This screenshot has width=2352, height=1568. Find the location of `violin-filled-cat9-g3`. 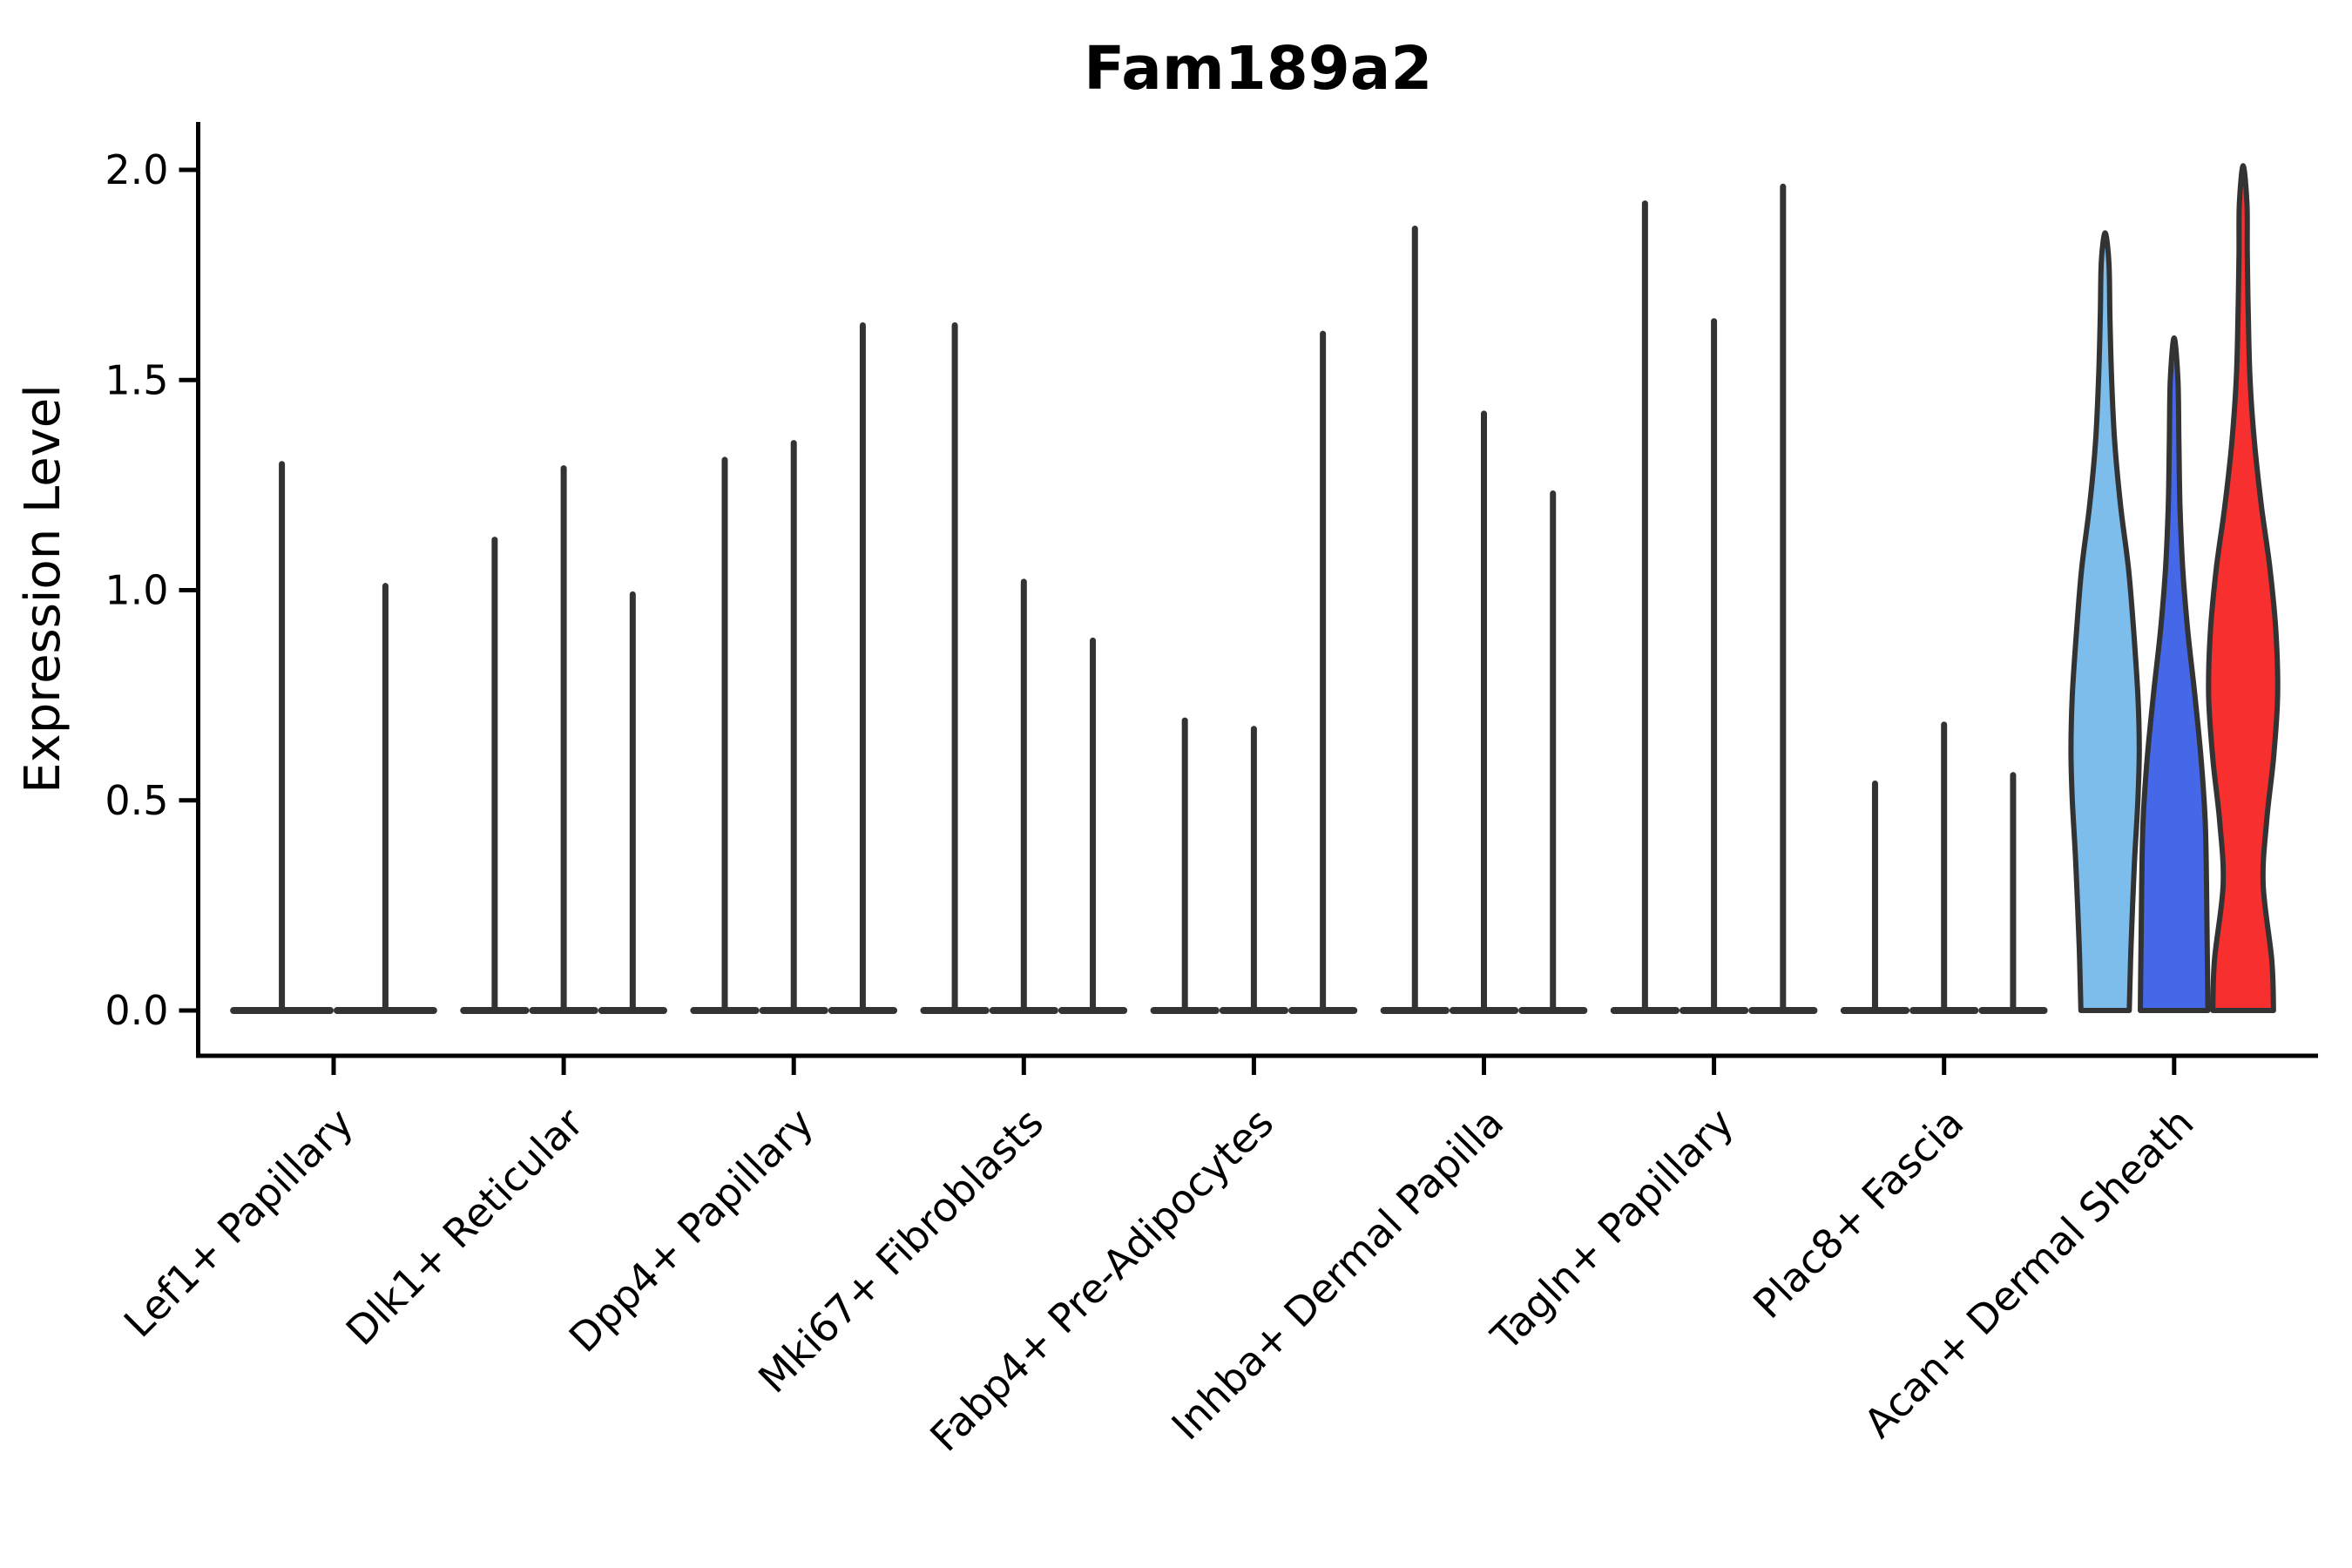

violin-filled-cat9-g3 is located at coordinates (2243, 588).